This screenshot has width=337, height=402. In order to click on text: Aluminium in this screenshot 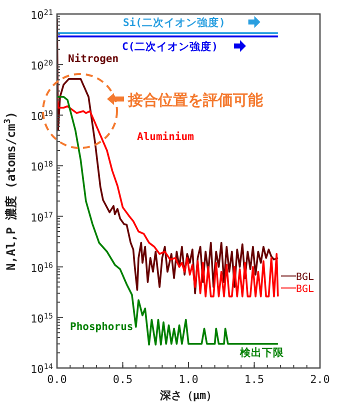, I will do `click(165, 137)`.